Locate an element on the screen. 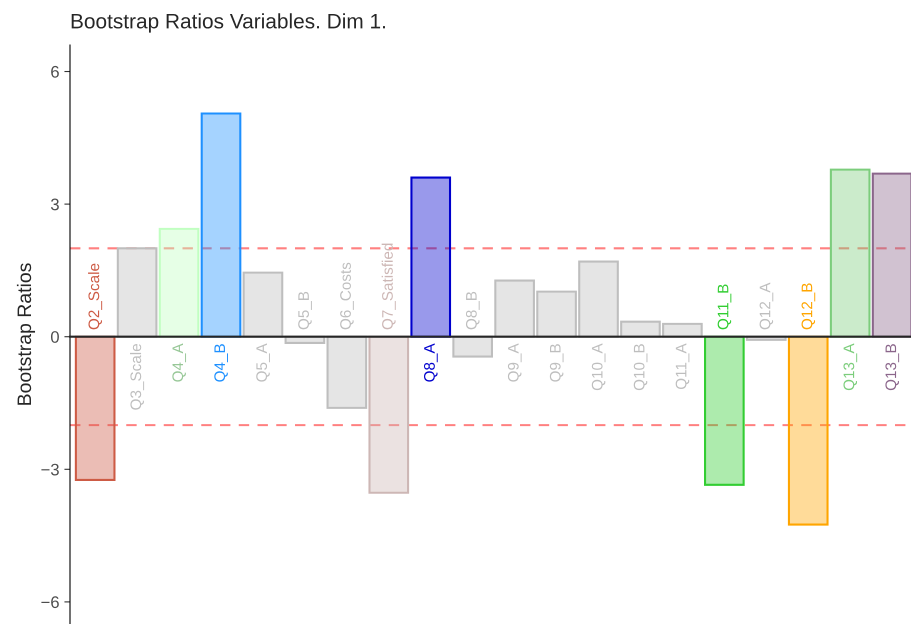  x-tick-label: Q13_A is located at coordinates (850, 366).